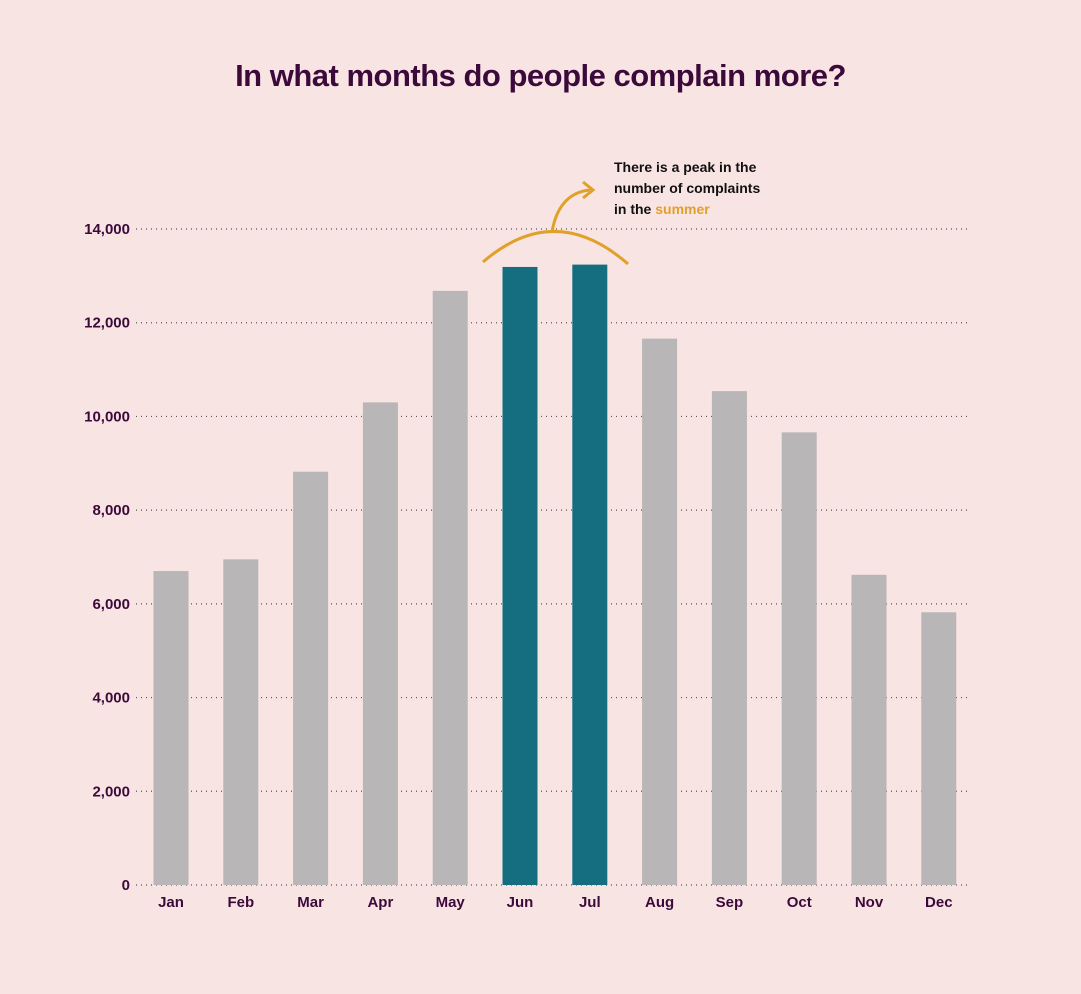  Describe the element at coordinates (869, 902) in the screenshot. I see `x-tick-label-nov: Nov` at that location.